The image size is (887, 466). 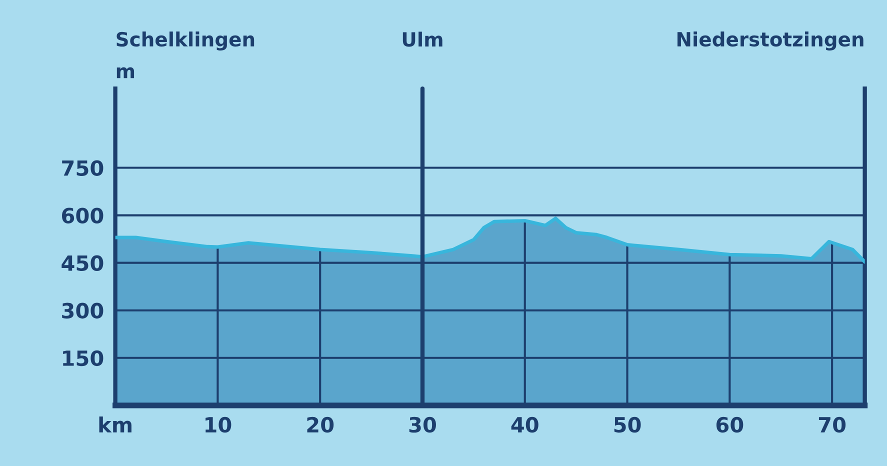 What do you see at coordinates (115, 424) in the screenshot?
I see `x-tick-label: km` at bounding box center [115, 424].